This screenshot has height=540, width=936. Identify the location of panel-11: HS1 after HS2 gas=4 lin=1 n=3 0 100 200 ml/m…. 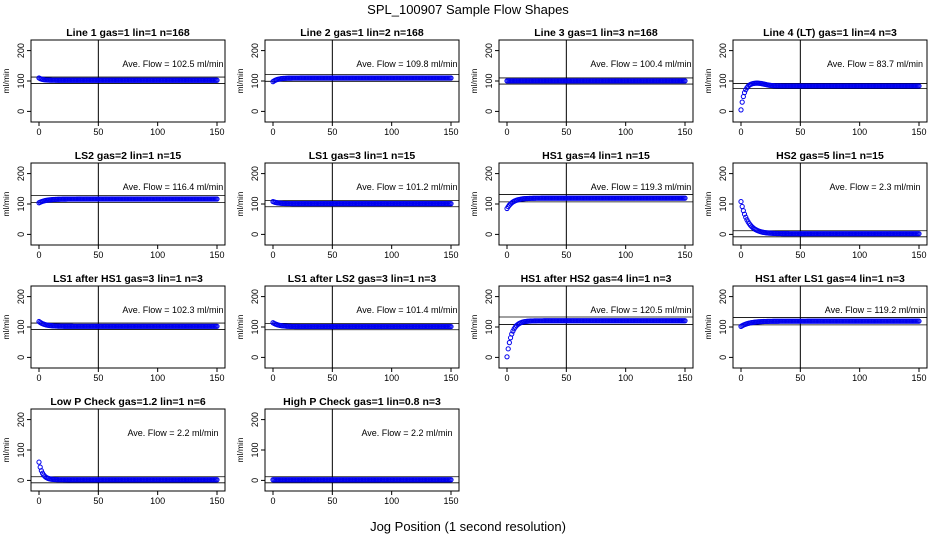
(581, 328).